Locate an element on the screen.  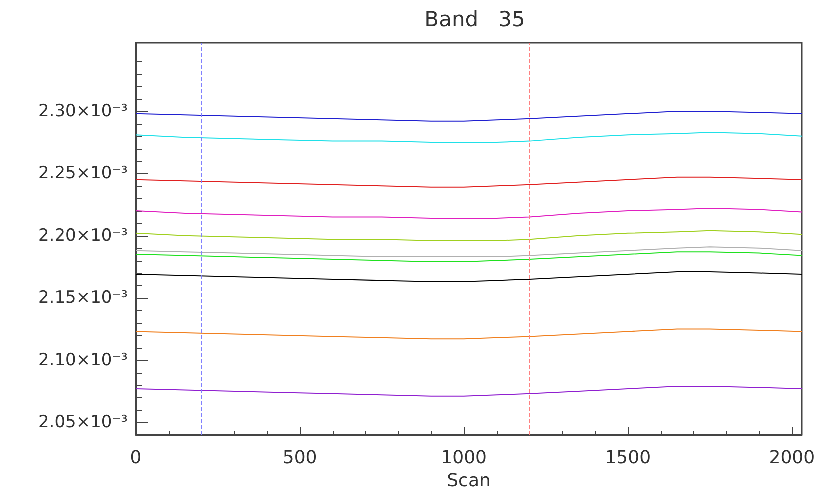
x-tick-label: 0 is located at coordinates (136, 458).